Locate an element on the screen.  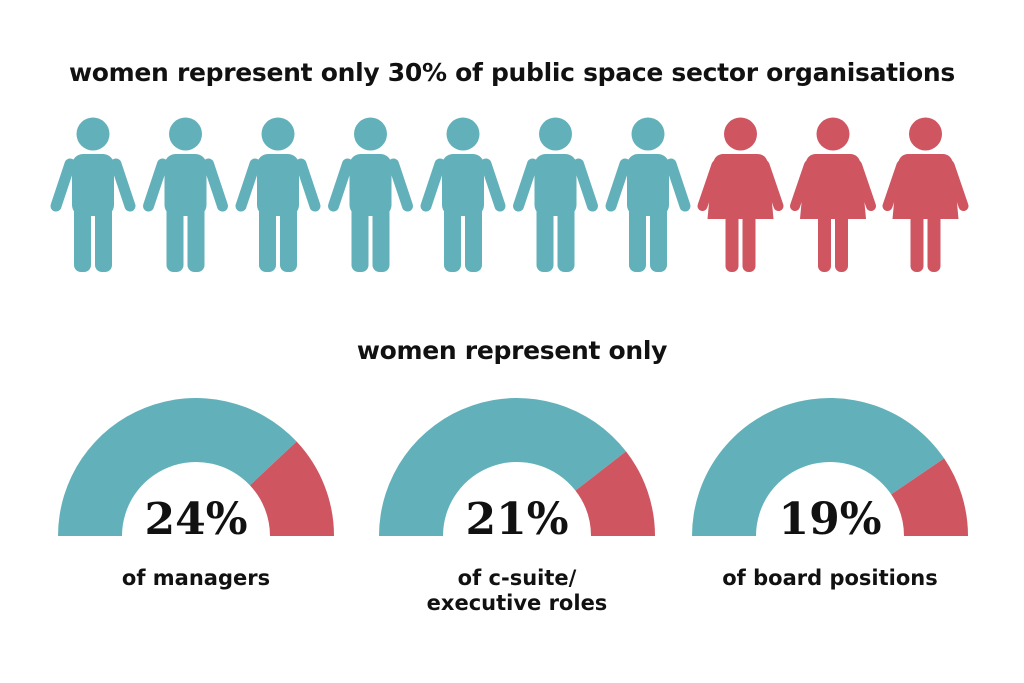
gauge-value-label: 19% is located at coordinates (829, 519).